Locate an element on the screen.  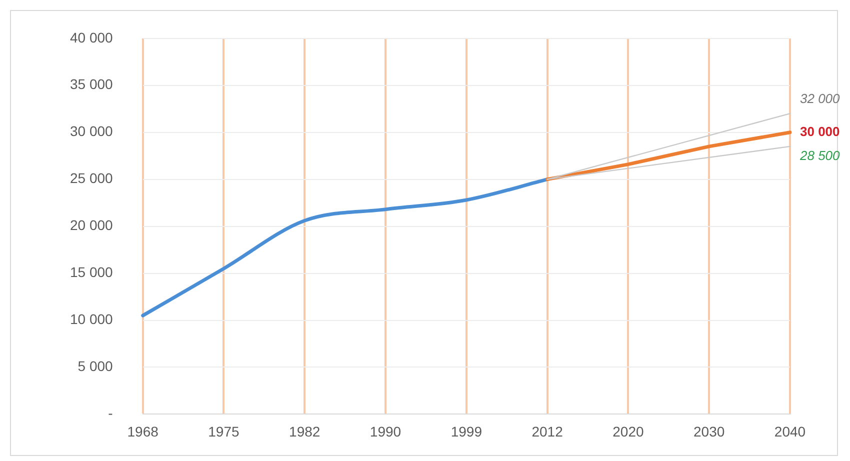
y-tick-label: 30 000 is located at coordinates (92, 131).